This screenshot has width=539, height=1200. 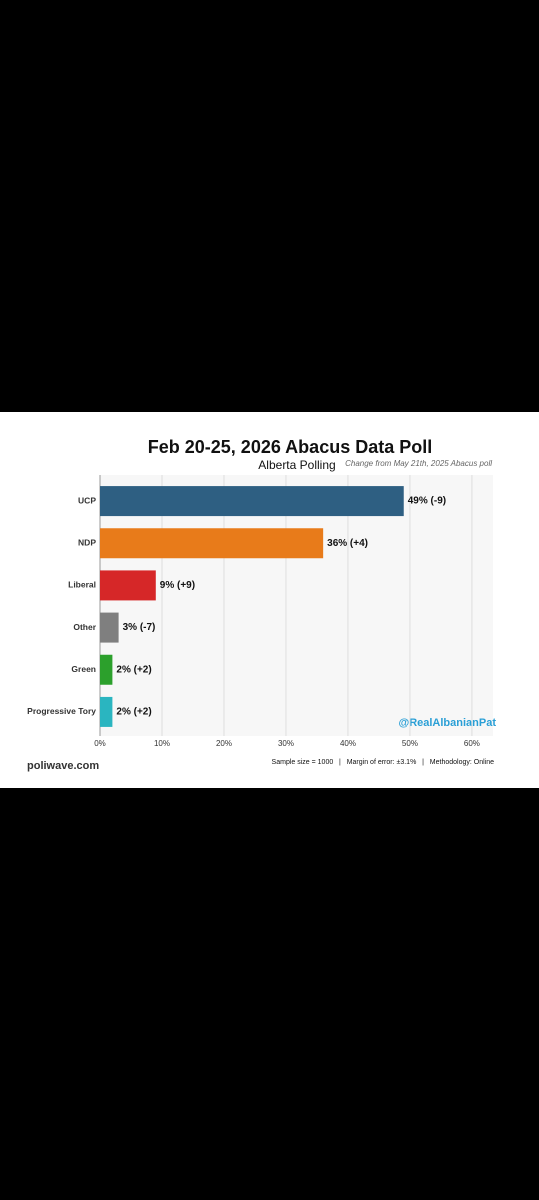 What do you see at coordinates (348, 743) in the screenshot?
I see `x-tick-label: 40%` at bounding box center [348, 743].